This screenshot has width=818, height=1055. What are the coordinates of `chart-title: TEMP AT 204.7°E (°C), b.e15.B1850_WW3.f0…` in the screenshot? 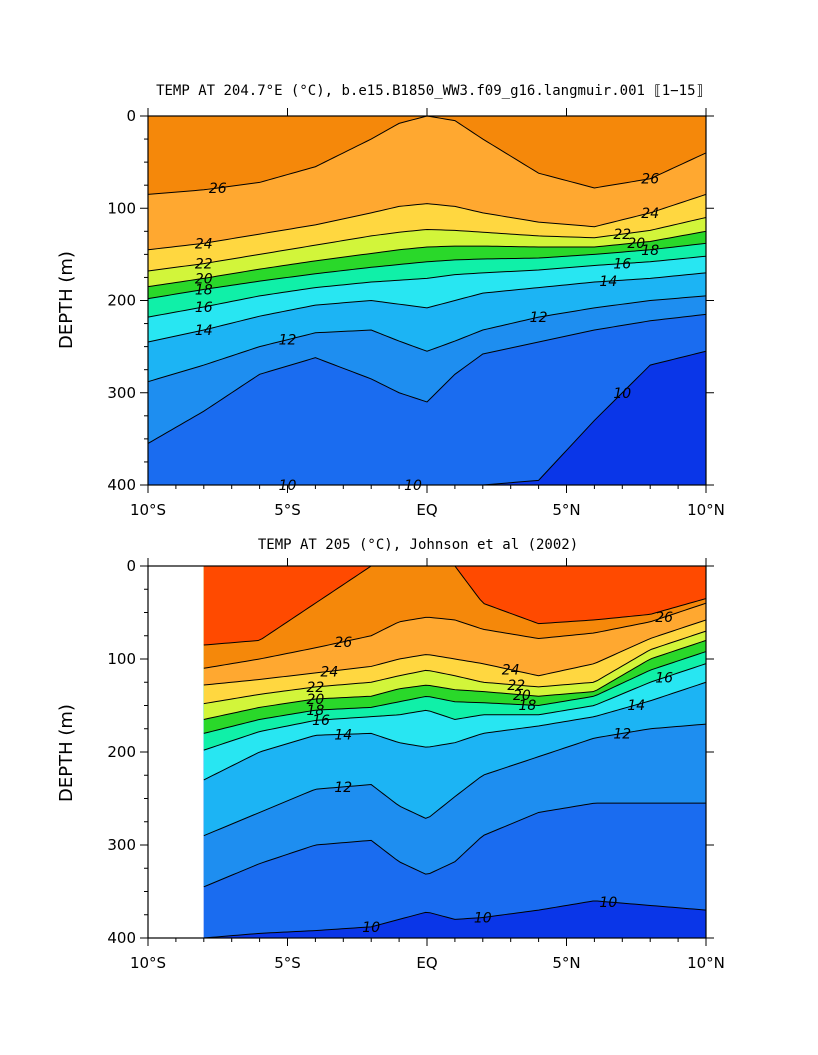 It's located at (430, 91).